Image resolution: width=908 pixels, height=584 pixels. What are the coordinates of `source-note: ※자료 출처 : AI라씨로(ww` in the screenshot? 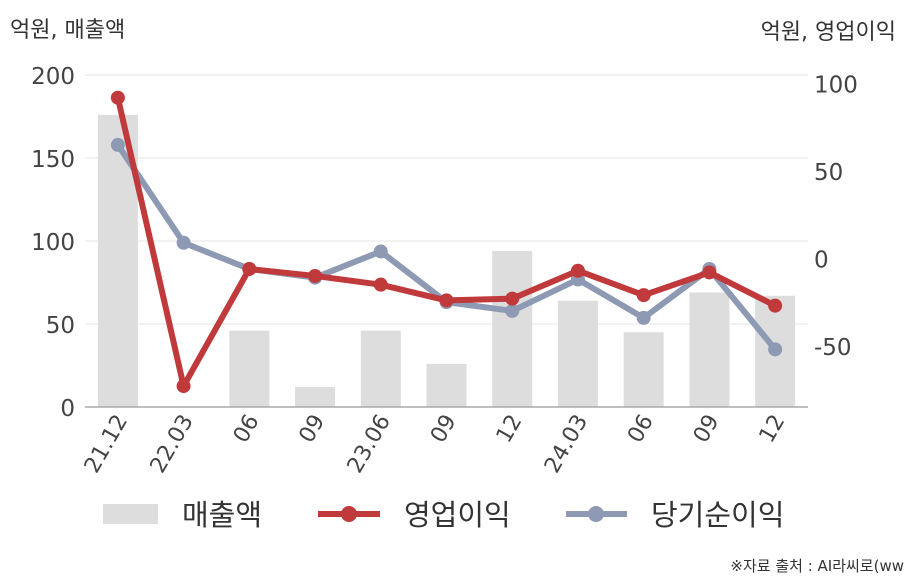 It's located at (817, 566).